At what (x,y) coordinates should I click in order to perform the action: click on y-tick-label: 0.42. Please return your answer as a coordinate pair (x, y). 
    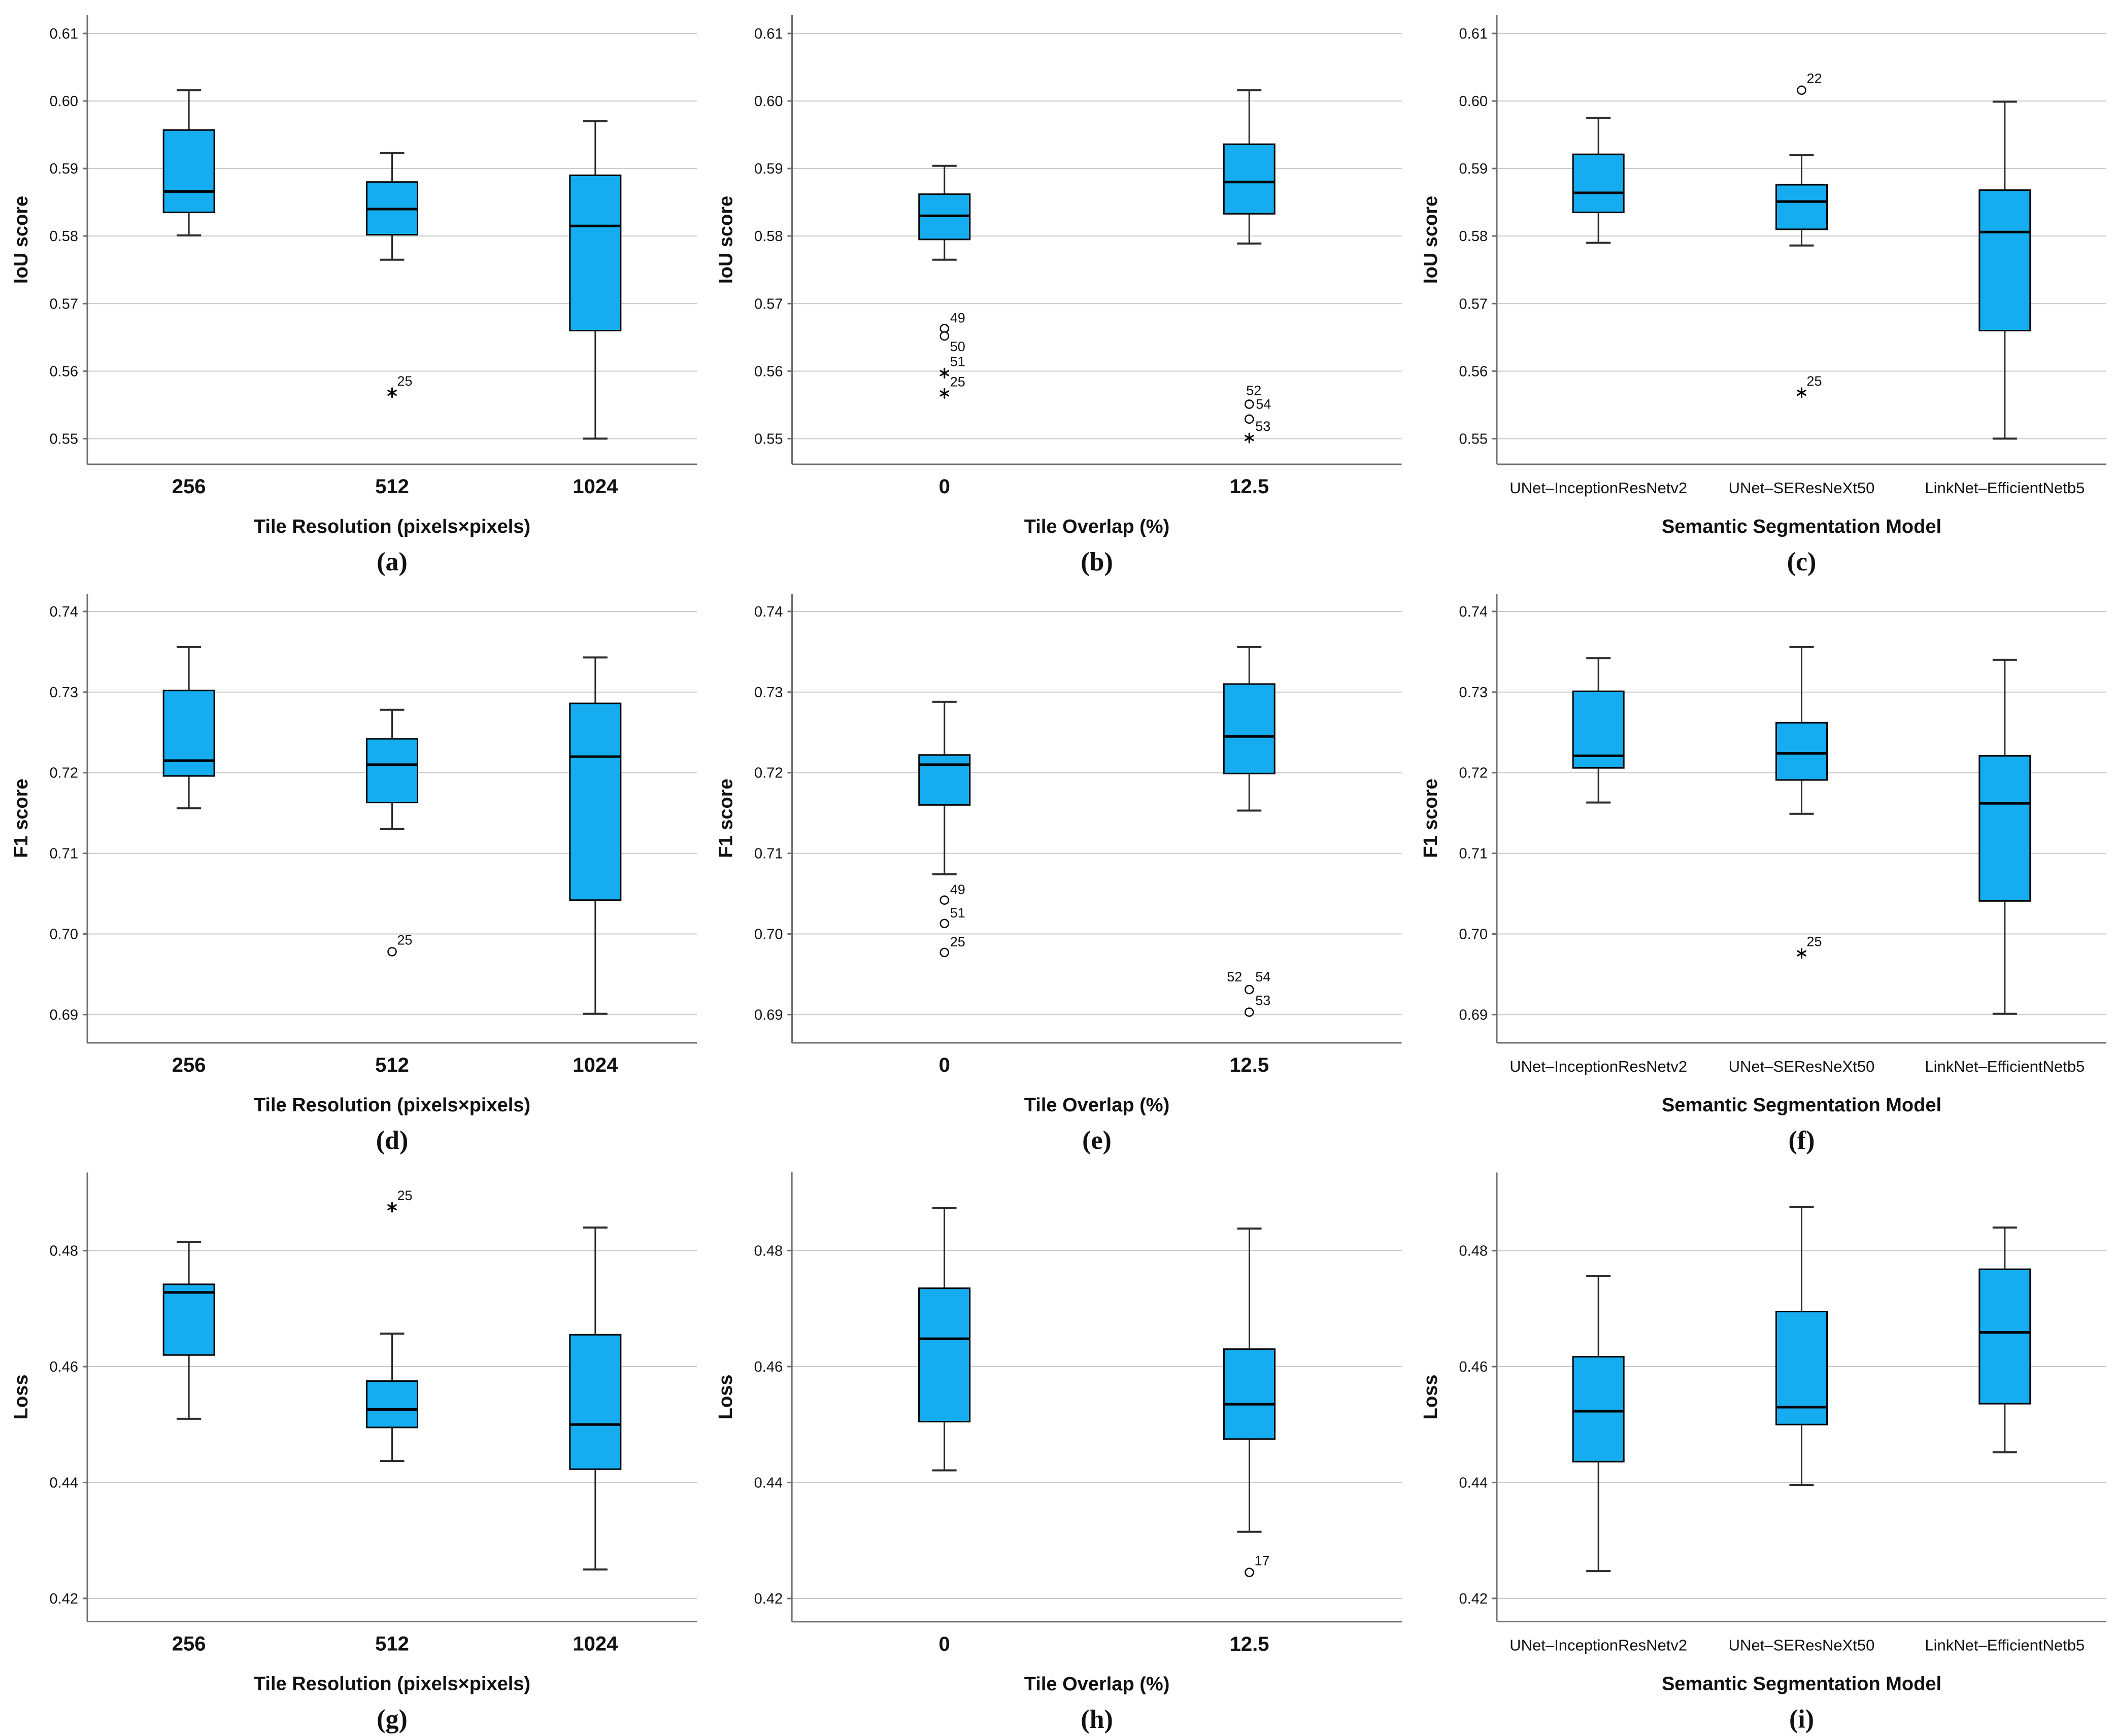
    Looking at the image, I should click on (768, 1599).